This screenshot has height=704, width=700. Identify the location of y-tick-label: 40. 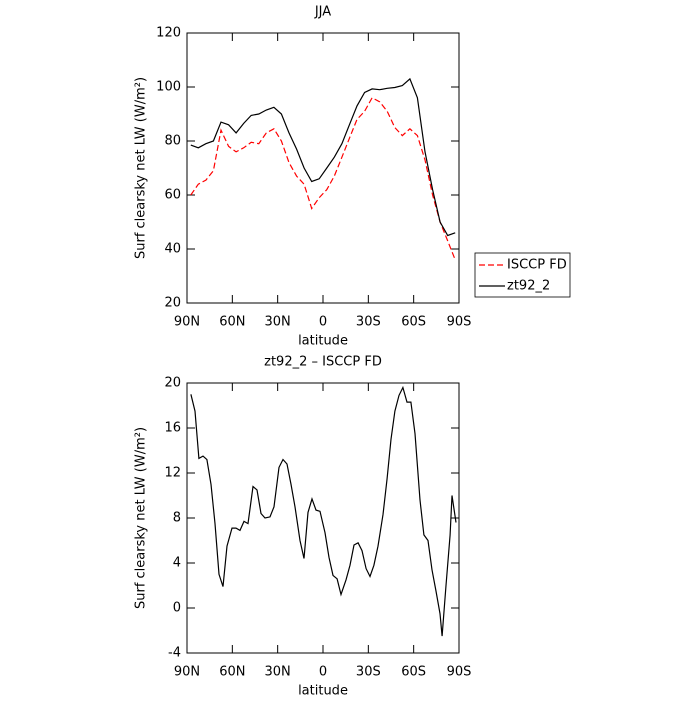
(172, 249).